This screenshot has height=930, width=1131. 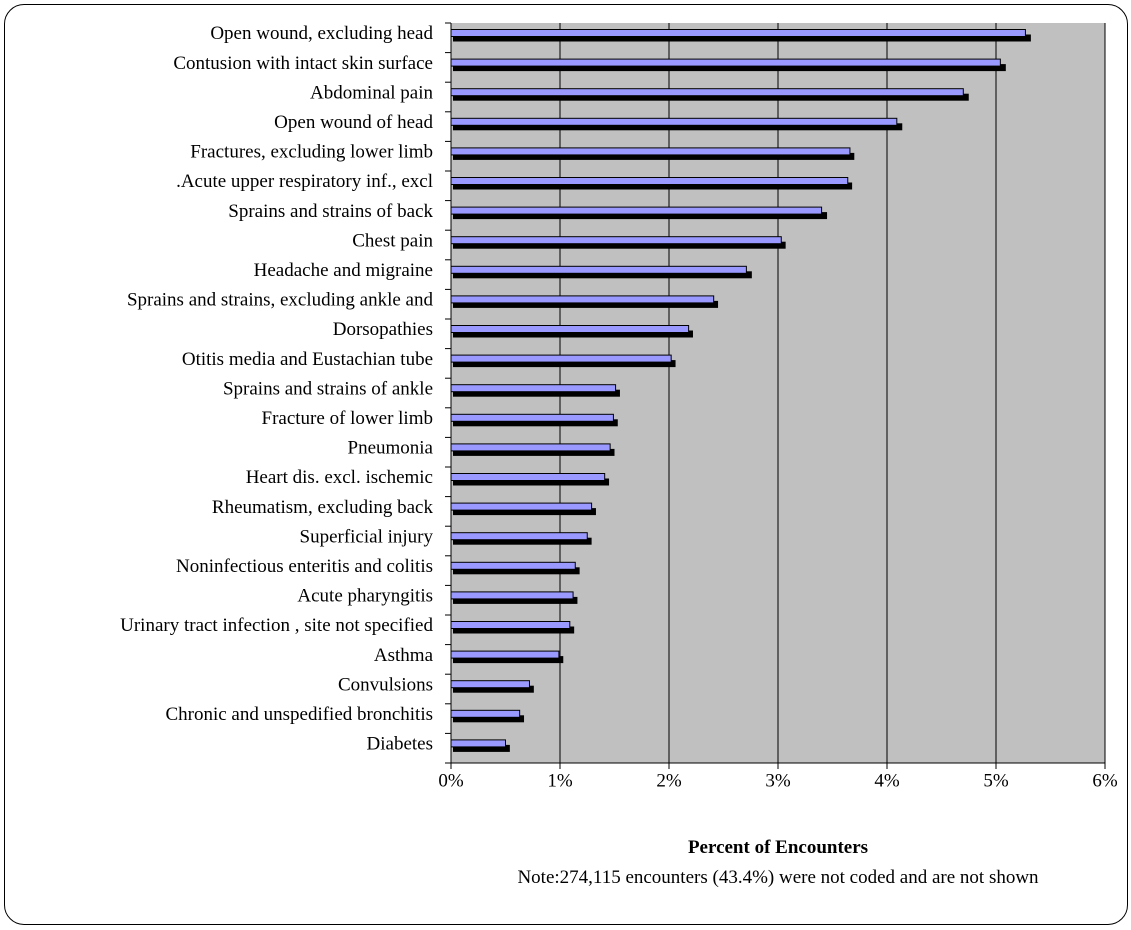 What do you see at coordinates (392, 240) in the screenshot?
I see `category-label: Chest pain` at bounding box center [392, 240].